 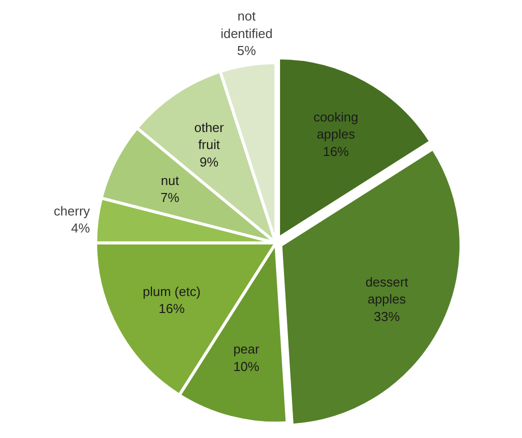 I want to click on data-label: 33%, so click(x=387, y=316).